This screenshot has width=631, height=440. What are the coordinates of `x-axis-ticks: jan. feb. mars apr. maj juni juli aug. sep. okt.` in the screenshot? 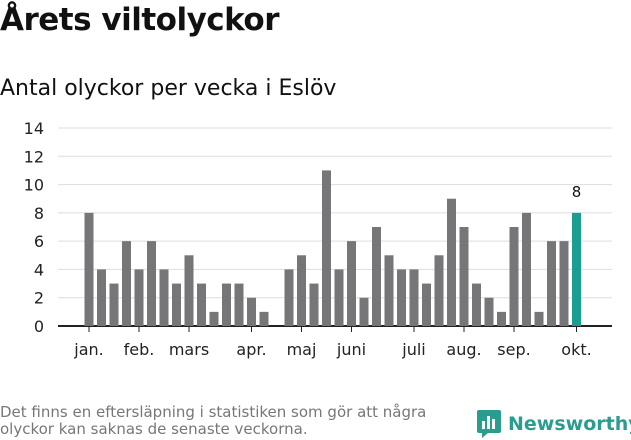 It's located at (332, 342).